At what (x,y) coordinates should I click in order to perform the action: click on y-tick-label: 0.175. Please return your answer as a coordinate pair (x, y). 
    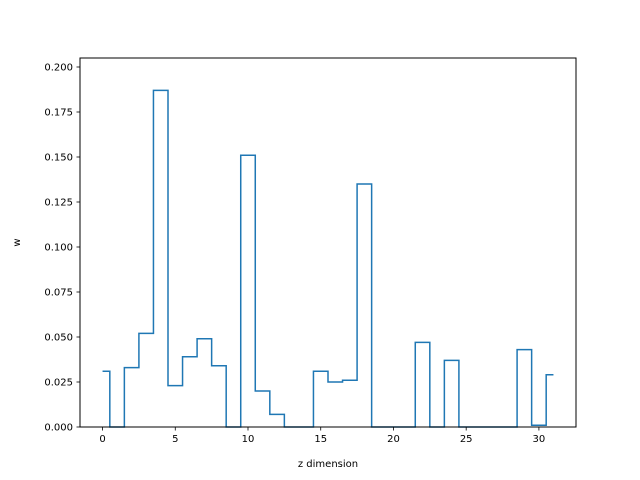
    Looking at the image, I should click on (58, 113).